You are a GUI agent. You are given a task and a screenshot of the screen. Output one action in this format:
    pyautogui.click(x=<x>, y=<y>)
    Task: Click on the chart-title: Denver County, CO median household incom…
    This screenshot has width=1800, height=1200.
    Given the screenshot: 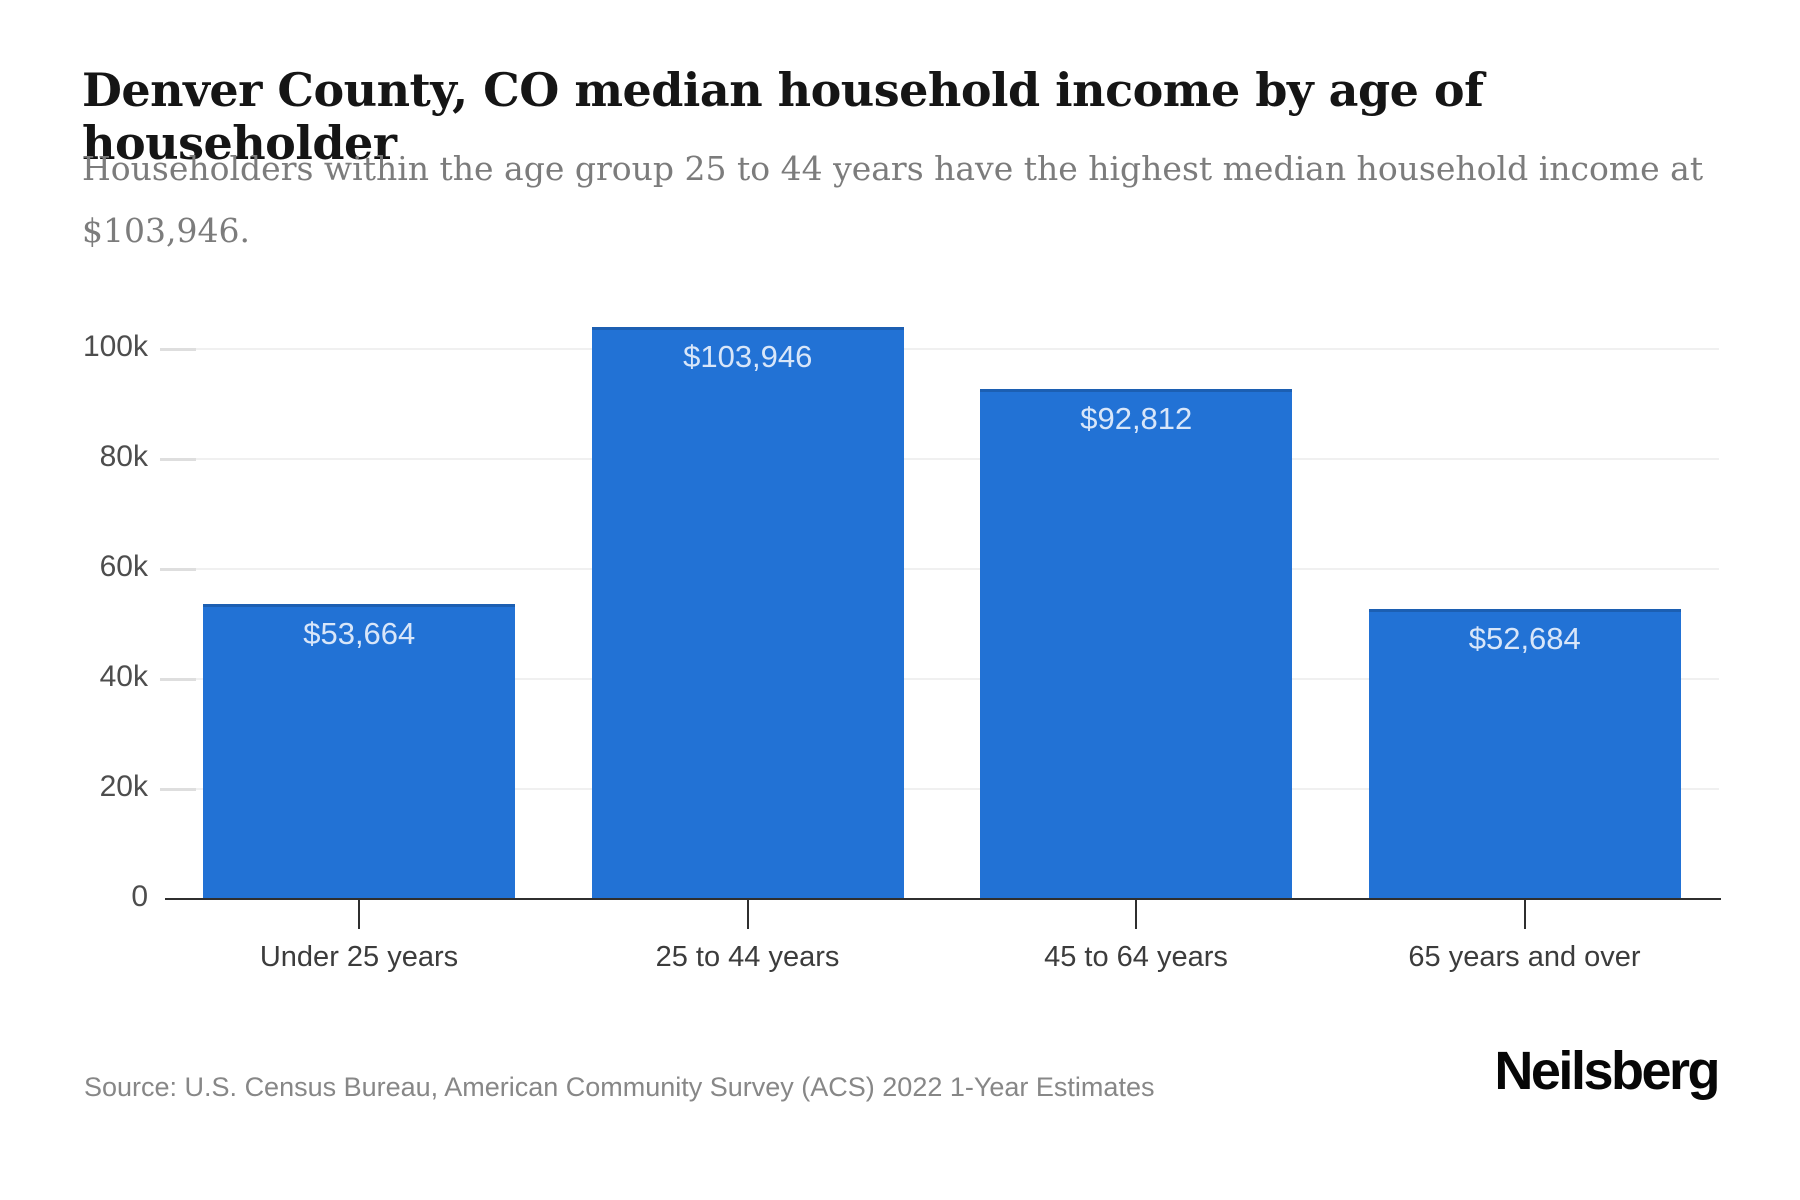 What is the action you would take?
    pyautogui.click(x=783, y=116)
    